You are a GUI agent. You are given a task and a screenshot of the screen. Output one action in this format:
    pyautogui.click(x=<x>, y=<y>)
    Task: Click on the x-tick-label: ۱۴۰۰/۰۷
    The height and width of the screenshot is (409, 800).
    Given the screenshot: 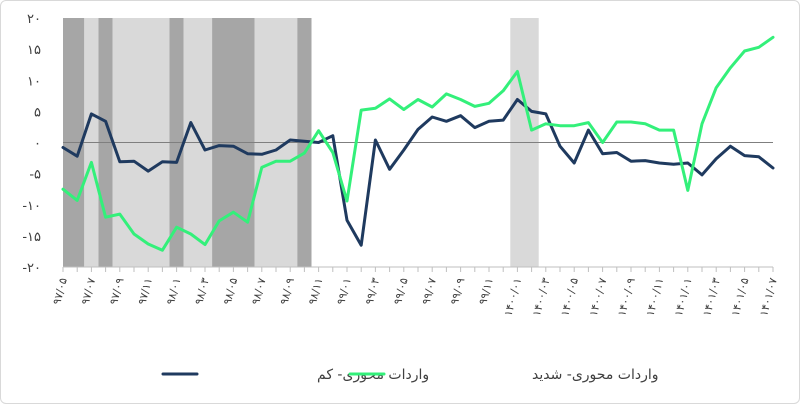 What is the action you would take?
    pyautogui.click(x=598, y=296)
    